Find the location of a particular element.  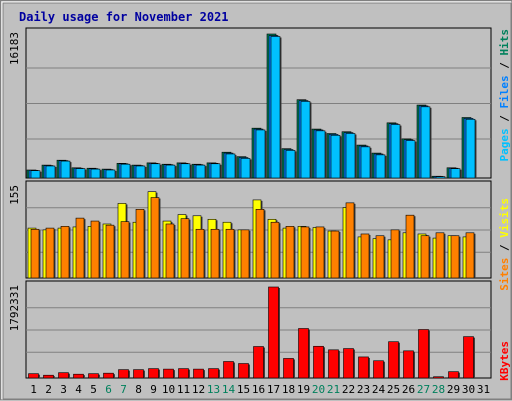

legend-hits: Hits is located at coordinates (504, 42).